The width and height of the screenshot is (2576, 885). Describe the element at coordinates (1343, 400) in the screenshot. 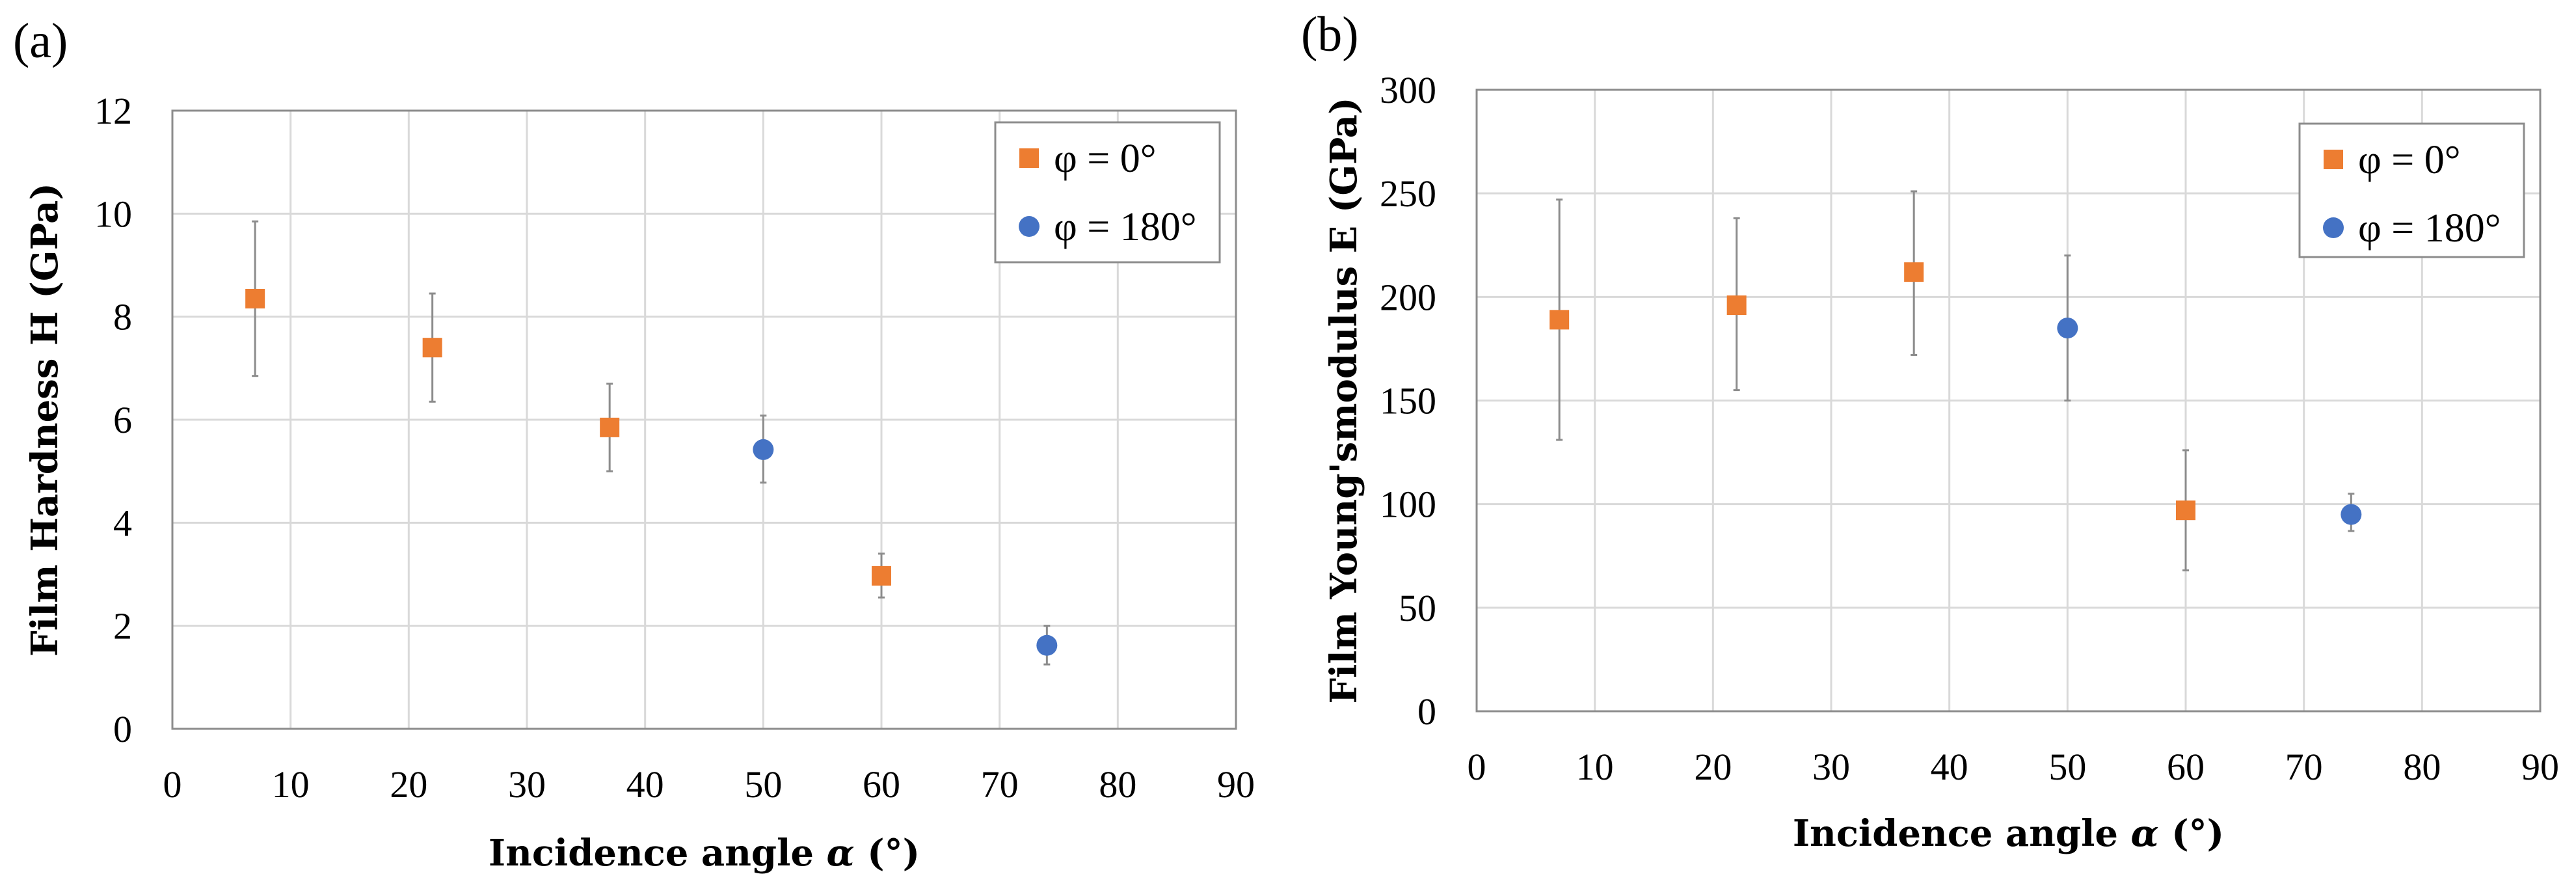

I see `y-axis-title: Film Young'smodulus E (GPa)` at that location.